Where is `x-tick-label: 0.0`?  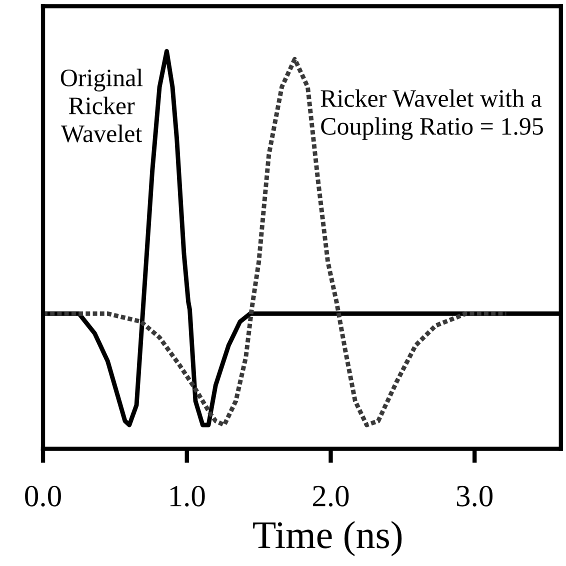 x-tick-label: 0.0 is located at coordinates (43, 496).